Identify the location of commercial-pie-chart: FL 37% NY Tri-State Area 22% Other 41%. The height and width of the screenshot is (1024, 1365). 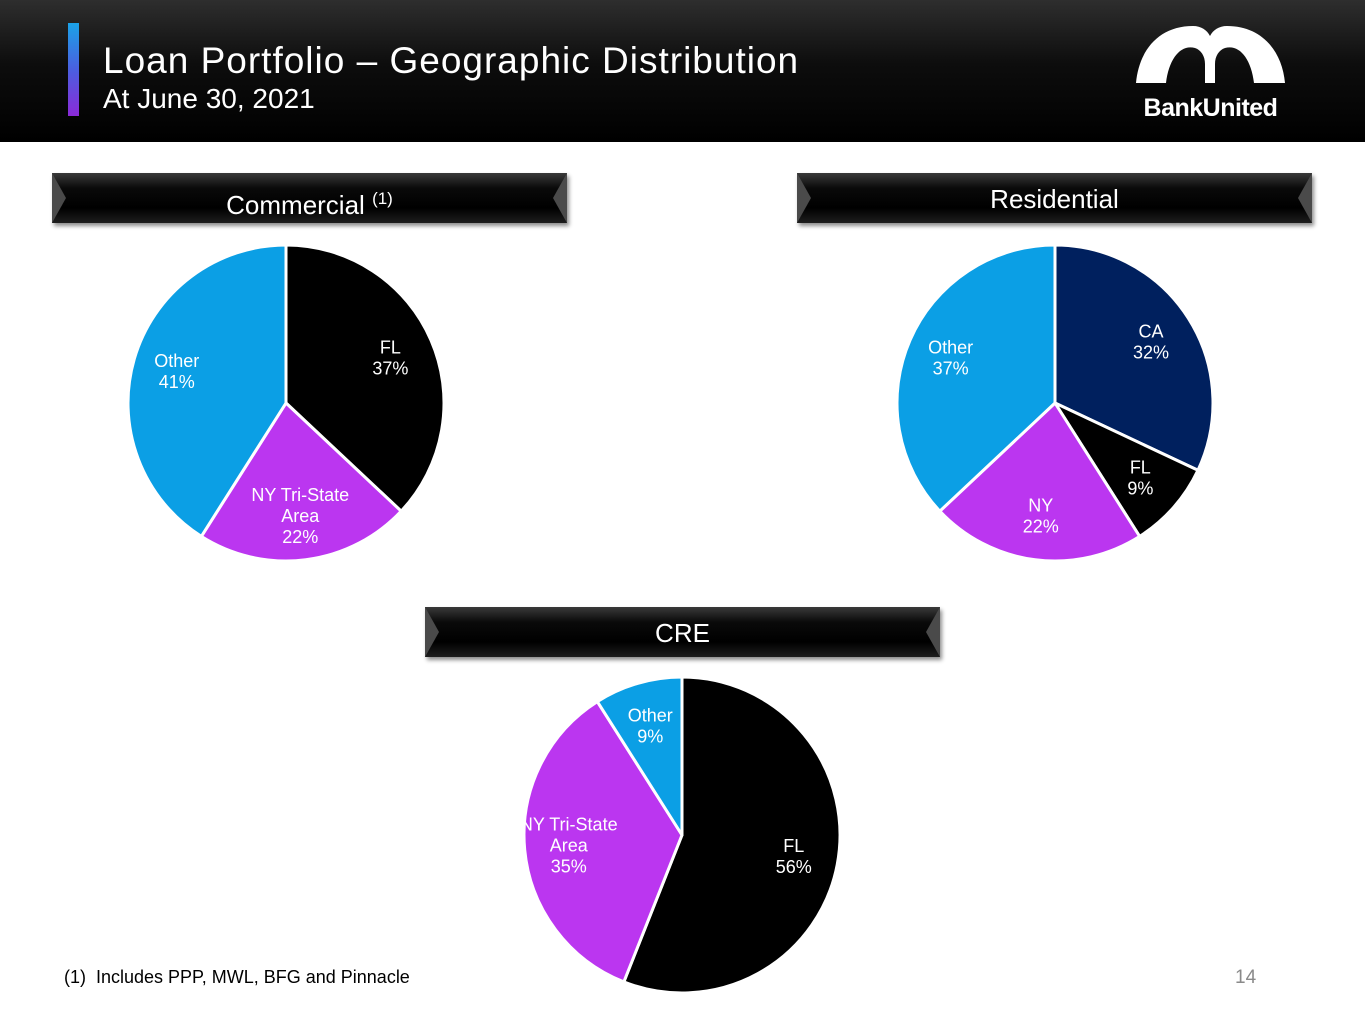
(286, 403).